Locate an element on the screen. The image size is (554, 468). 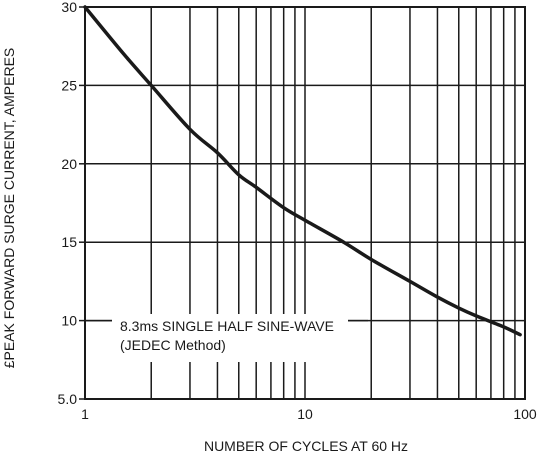
annotation-line: (JEDEC Method) is located at coordinates (173, 345).